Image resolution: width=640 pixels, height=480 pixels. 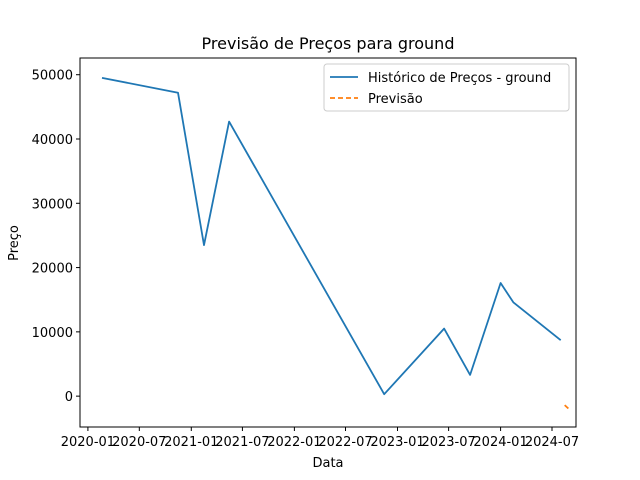 I want to click on x-tick-label: 2021-01, so click(x=191, y=442).